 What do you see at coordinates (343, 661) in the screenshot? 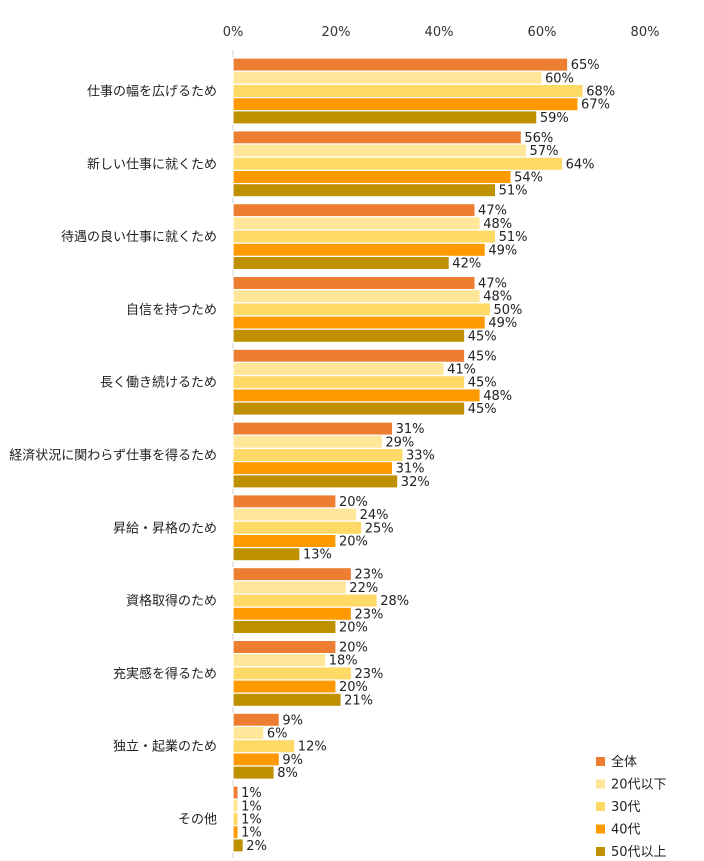
I see `data-label: 18%` at bounding box center [343, 661].